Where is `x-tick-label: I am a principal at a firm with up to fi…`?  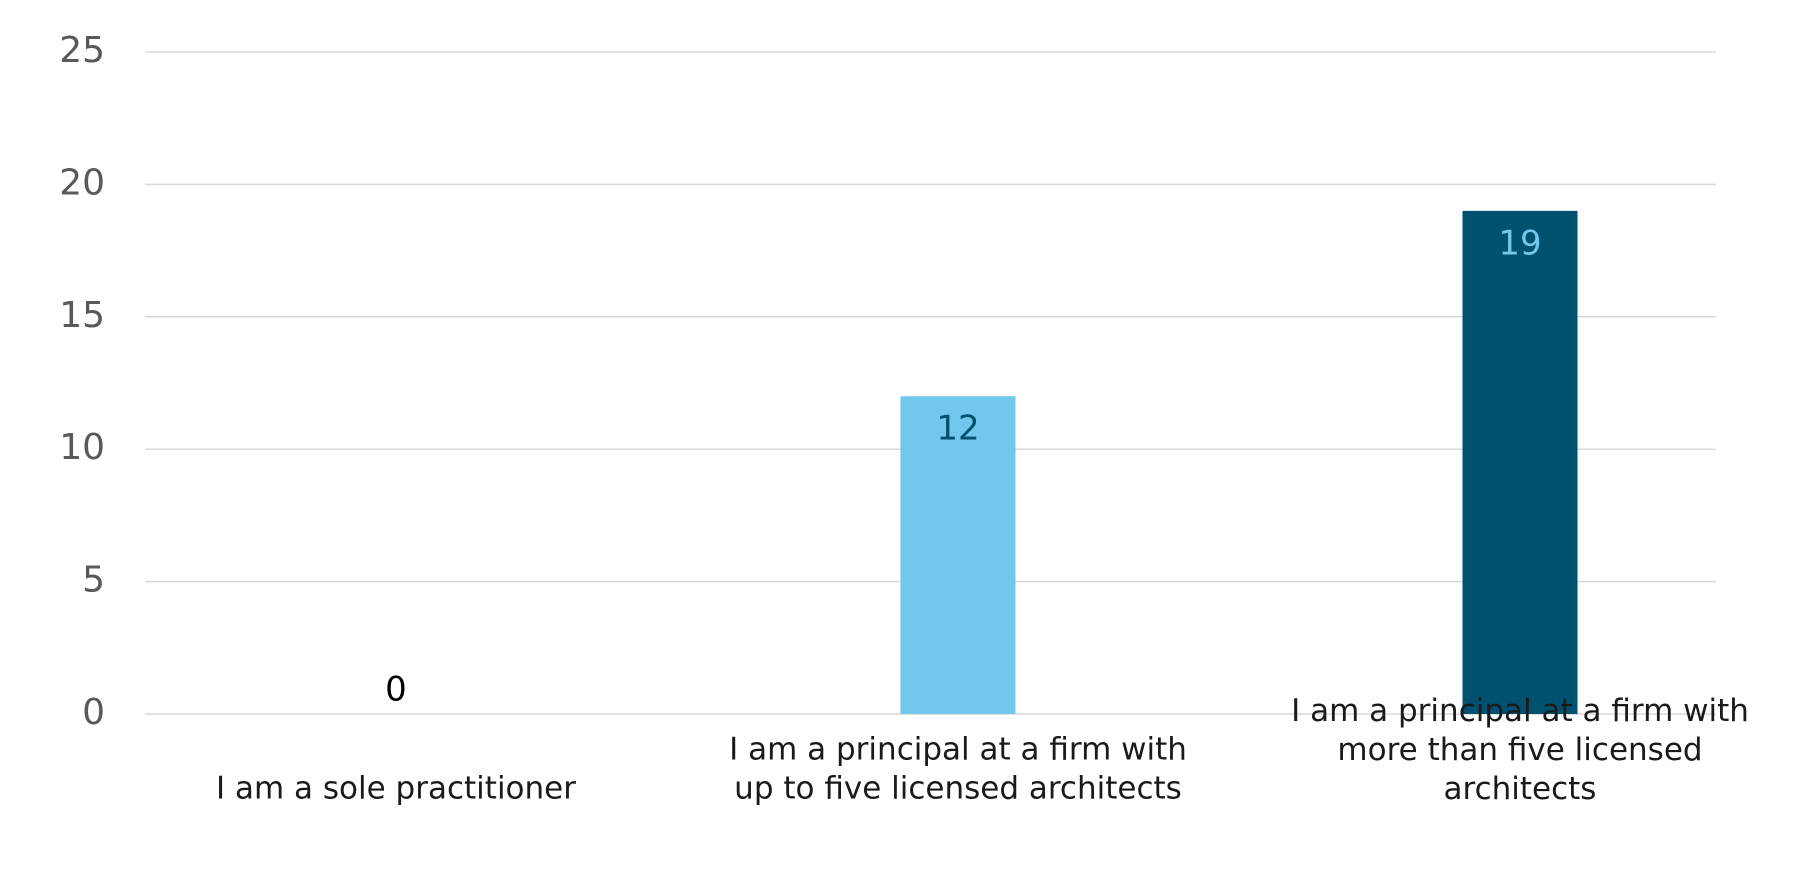 x-tick-label: I am a principal at a firm with up to fi… is located at coordinates (958, 769).